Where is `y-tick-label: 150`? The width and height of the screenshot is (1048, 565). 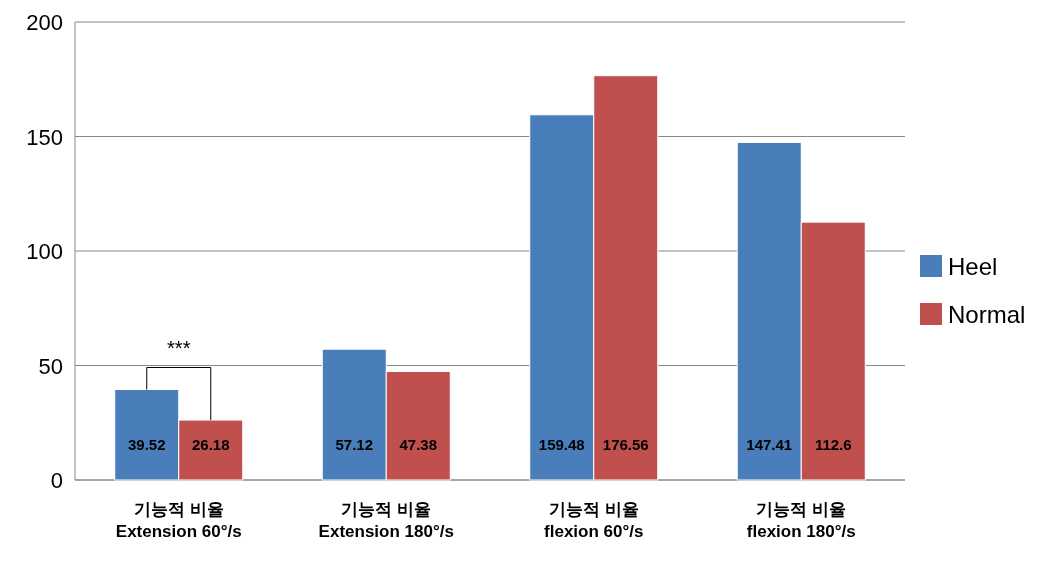 y-tick-label: 150 is located at coordinates (44, 137).